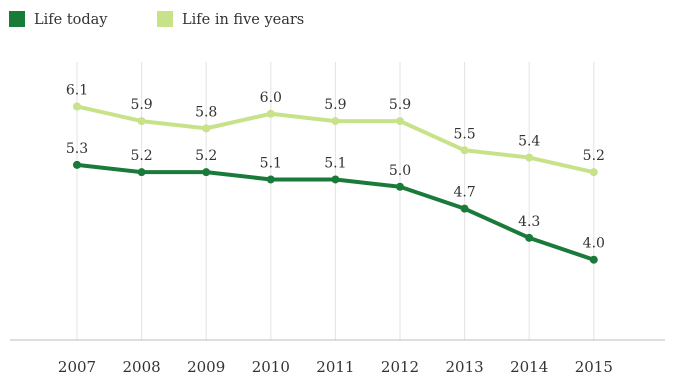 The image size is (675, 382). I want to click on x-tick-label: 2010, so click(271, 367).